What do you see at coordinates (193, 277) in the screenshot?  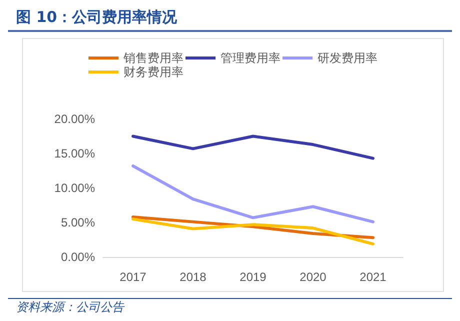 I see `x-tick-label: 2018` at bounding box center [193, 277].